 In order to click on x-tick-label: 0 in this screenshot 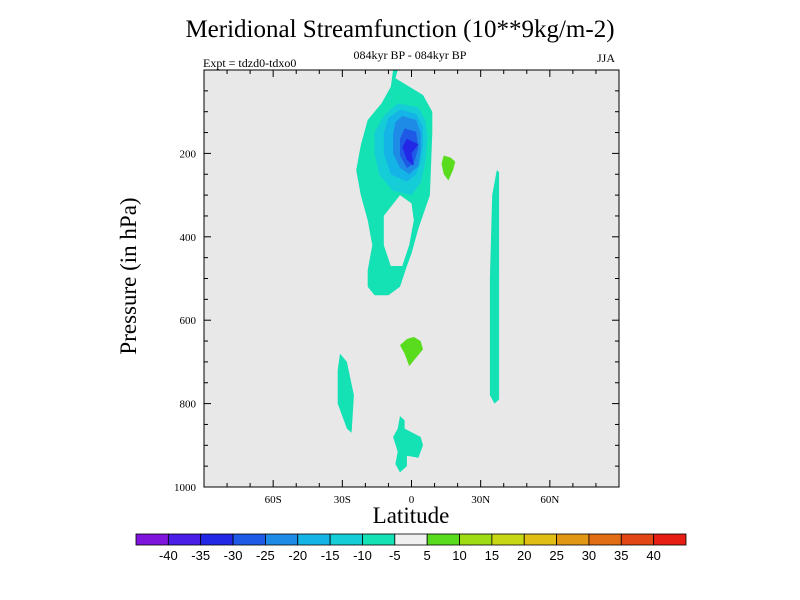, I will do `click(412, 500)`.